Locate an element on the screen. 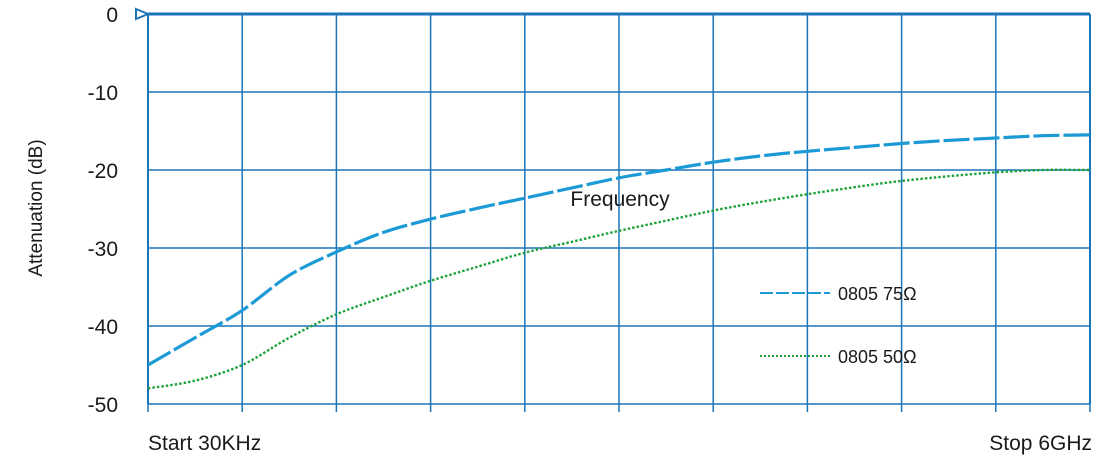 This screenshot has height=458, width=1099. y-tick-label: -30 is located at coordinates (103, 249).